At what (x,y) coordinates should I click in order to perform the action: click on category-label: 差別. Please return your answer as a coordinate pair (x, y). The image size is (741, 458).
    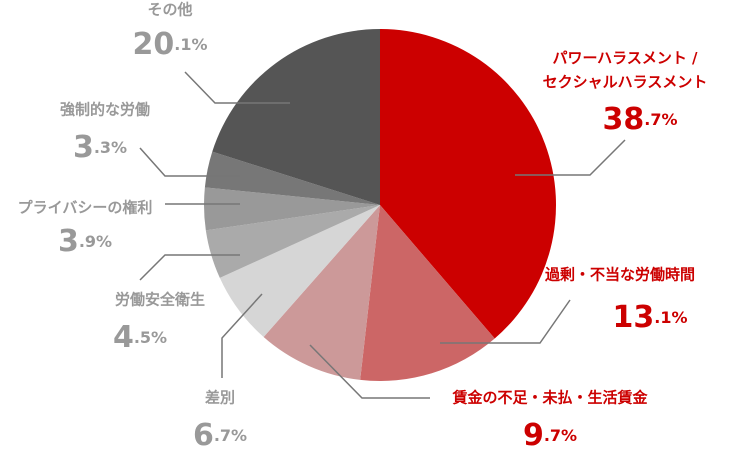
    Looking at the image, I should click on (220, 398).